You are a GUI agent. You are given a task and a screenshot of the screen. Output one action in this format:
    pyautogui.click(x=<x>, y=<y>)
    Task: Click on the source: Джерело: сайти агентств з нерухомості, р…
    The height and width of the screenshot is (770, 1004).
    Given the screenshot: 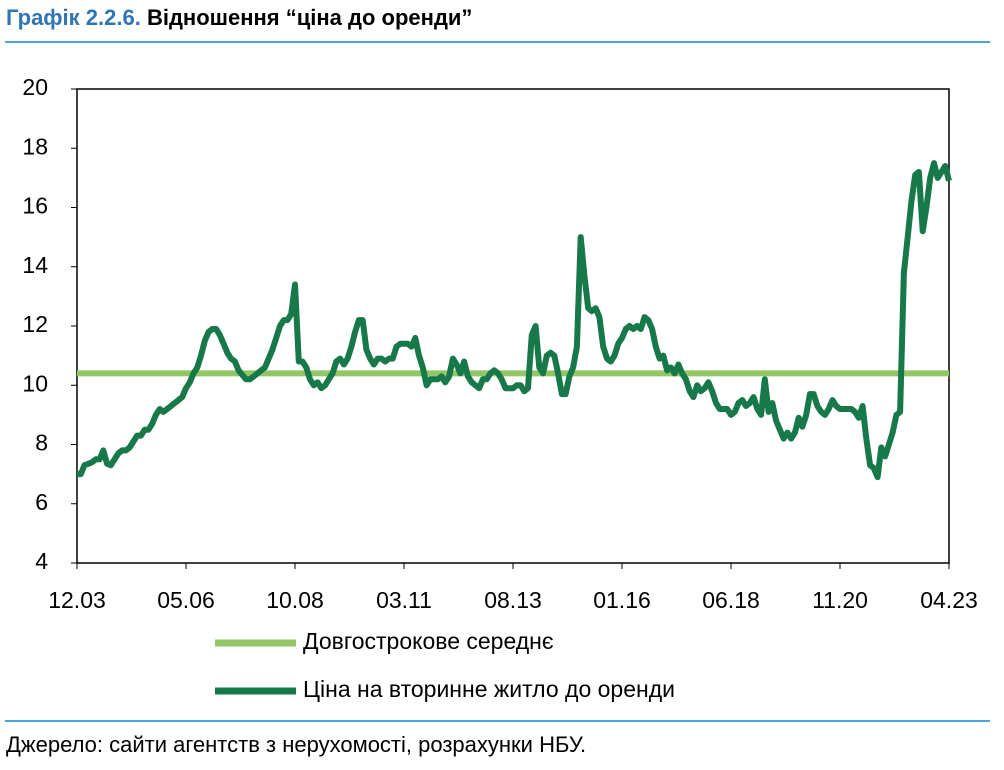 What is the action you would take?
    pyautogui.click(x=296, y=744)
    